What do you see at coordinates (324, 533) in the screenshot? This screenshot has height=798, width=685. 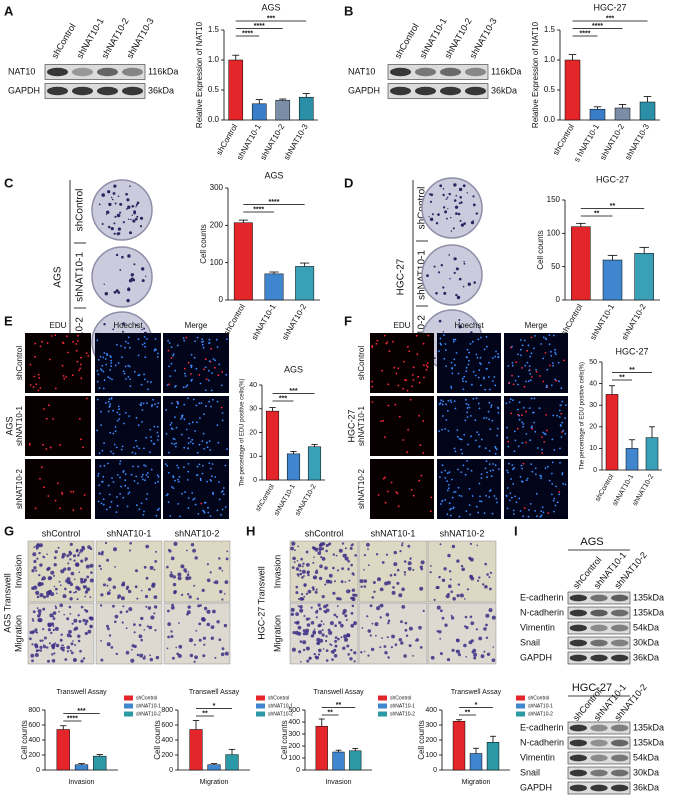 I see `column-label: shControl` at bounding box center [324, 533].